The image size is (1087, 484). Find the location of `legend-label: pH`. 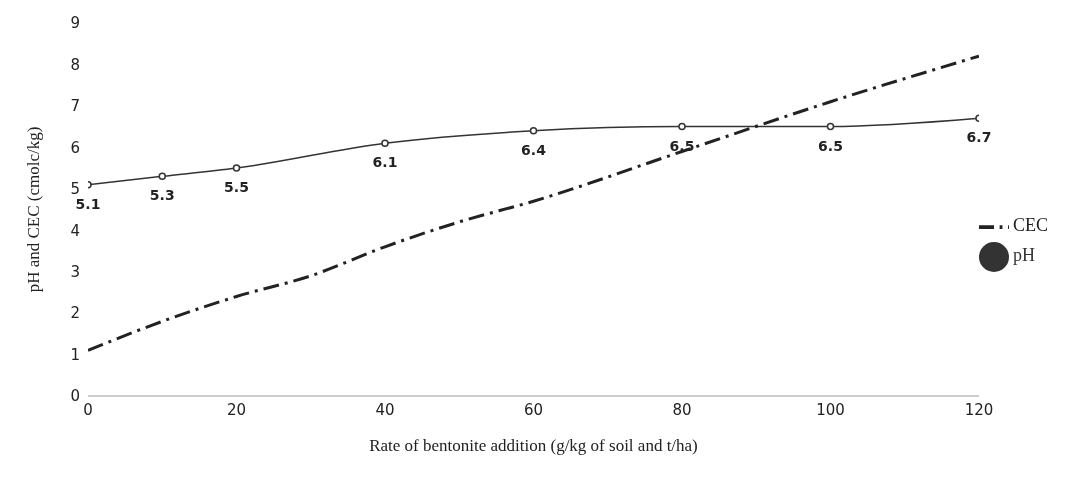

legend-label: pH is located at coordinates (1023, 255).